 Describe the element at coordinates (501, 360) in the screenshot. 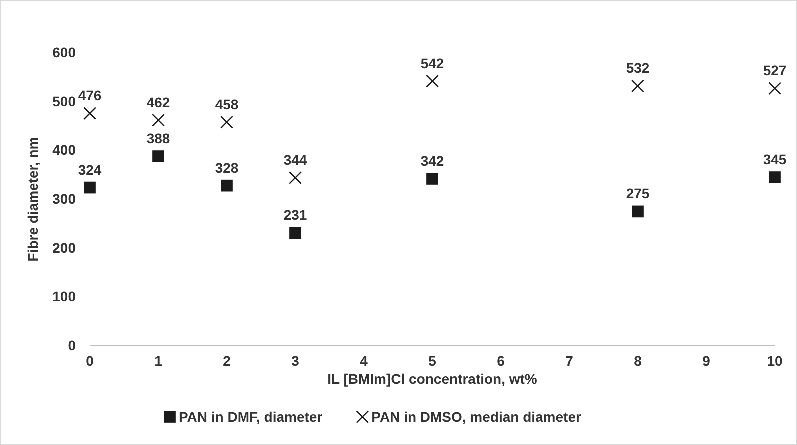

I see `x-tick-label: 6` at that location.